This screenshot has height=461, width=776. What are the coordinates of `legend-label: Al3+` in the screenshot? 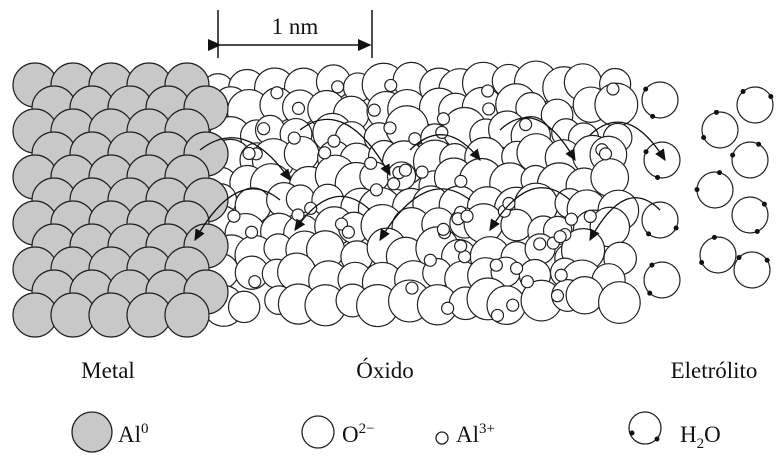 It's located at (475, 434).